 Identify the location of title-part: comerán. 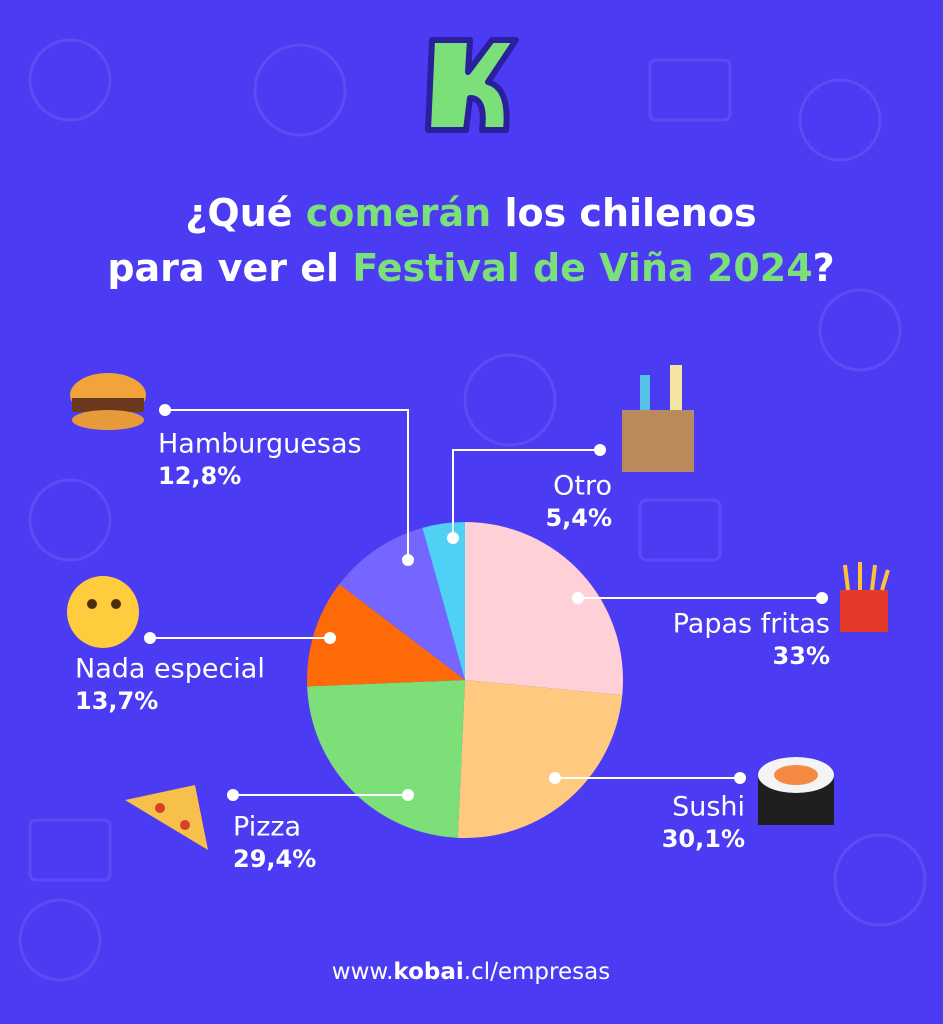
(398, 213).